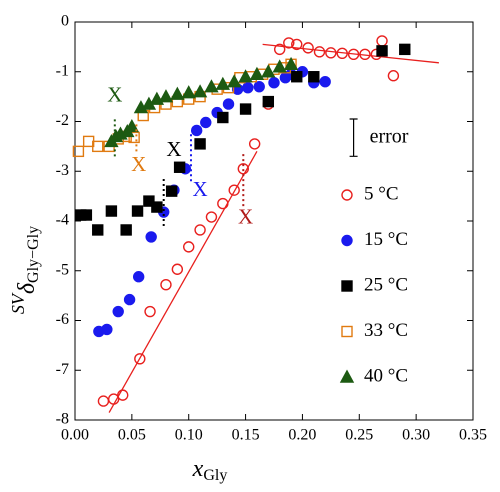  What do you see at coordinates (386, 330) in the screenshot?
I see `legend-label: 33 °C` at bounding box center [386, 330].